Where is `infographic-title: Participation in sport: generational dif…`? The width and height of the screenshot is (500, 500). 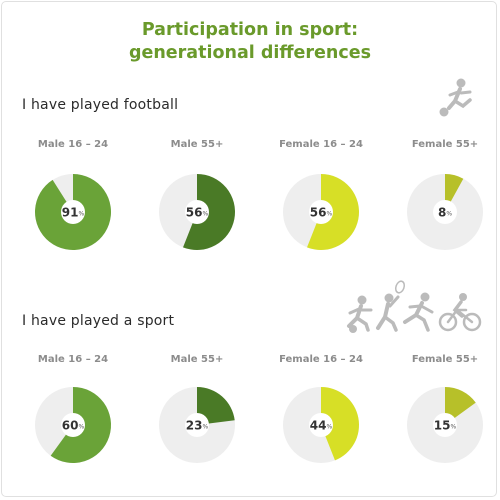 infographic-title: Participation in sport: generational dif… is located at coordinates (250, 42).